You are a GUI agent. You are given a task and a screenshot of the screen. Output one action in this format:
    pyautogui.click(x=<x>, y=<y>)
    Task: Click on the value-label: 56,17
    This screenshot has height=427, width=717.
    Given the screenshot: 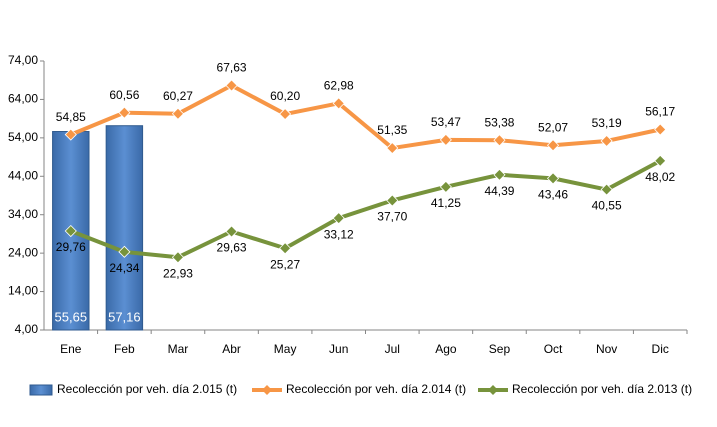 What is the action you would take?
    pyautogui.click(x=660, y=112)
    